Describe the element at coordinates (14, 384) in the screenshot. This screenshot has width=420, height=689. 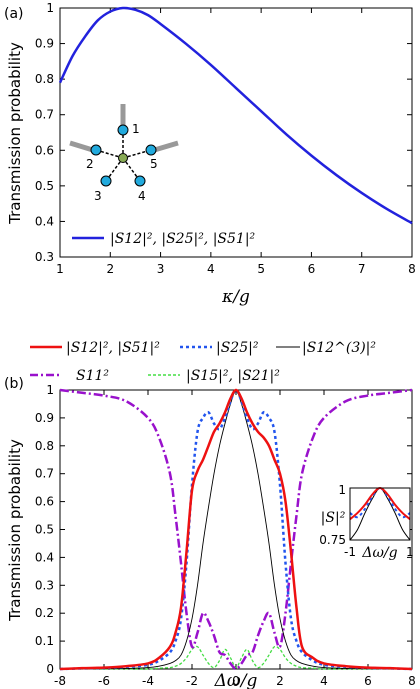
I see `panel-b-label: (b)` at that location.